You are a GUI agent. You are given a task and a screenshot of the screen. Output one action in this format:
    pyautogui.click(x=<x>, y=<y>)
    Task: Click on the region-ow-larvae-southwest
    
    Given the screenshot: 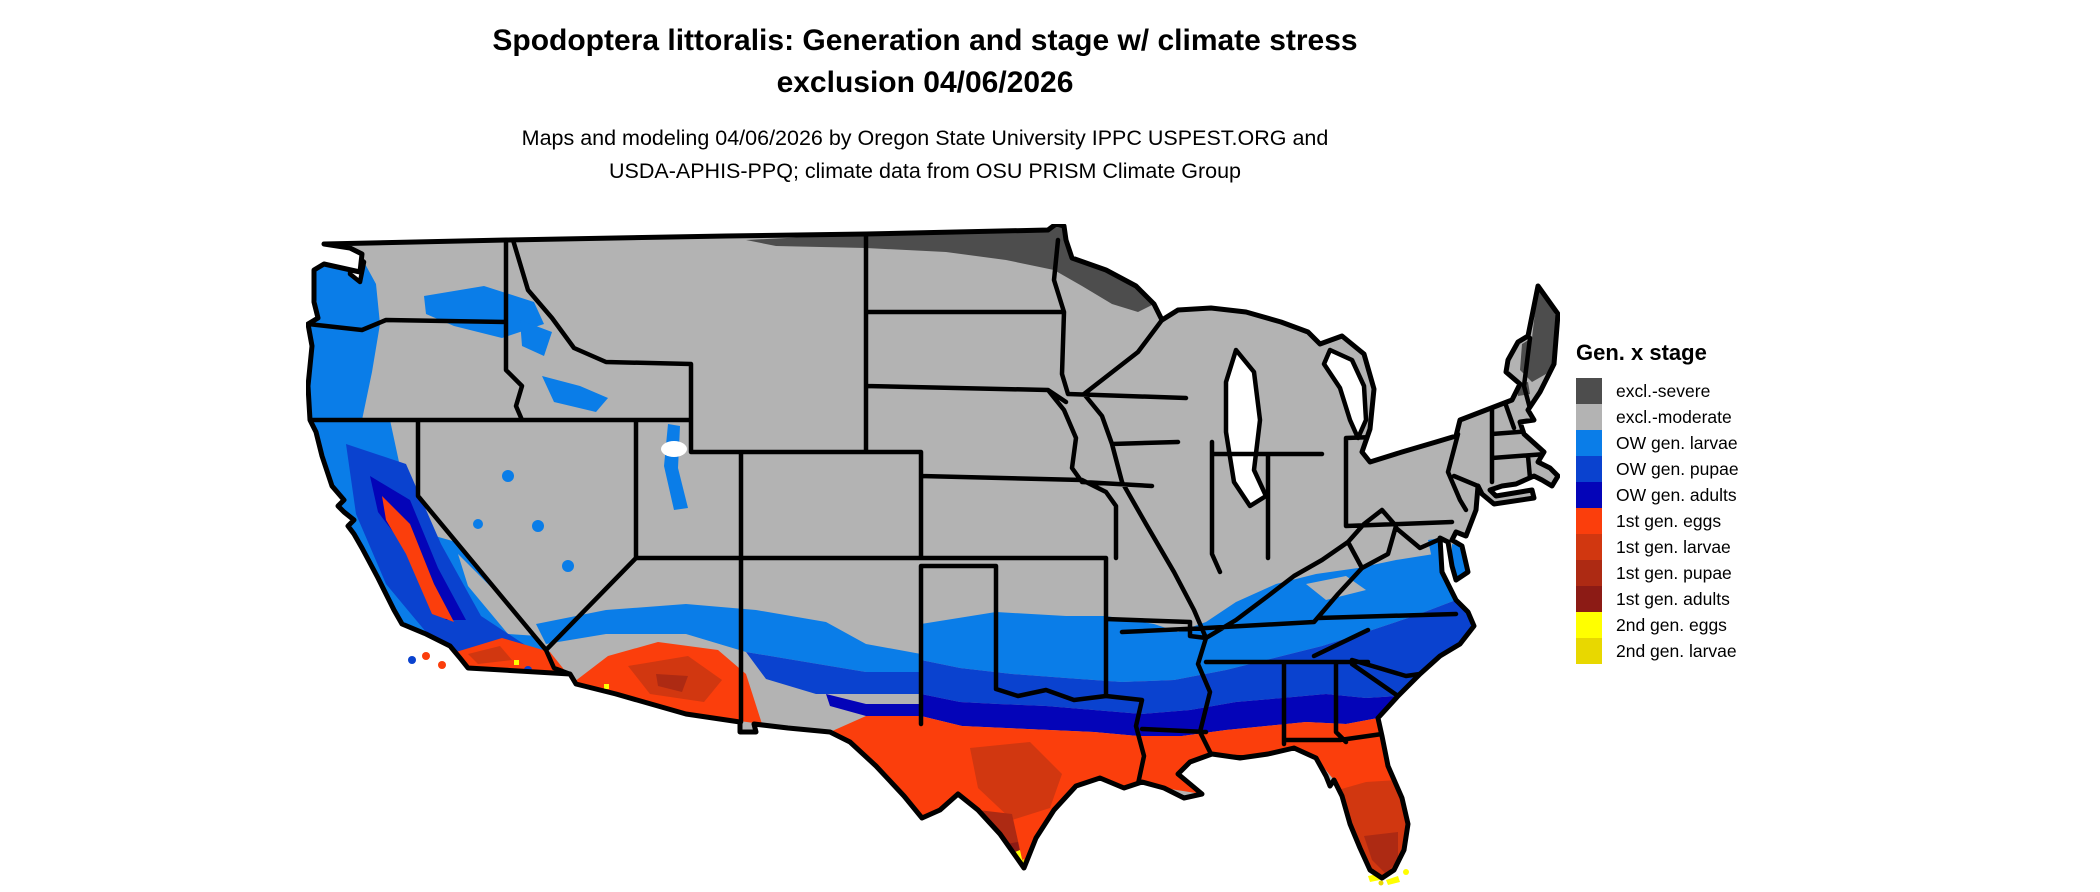 What is the action you would take?
    pyautogui.click(x=728, y=638)
    